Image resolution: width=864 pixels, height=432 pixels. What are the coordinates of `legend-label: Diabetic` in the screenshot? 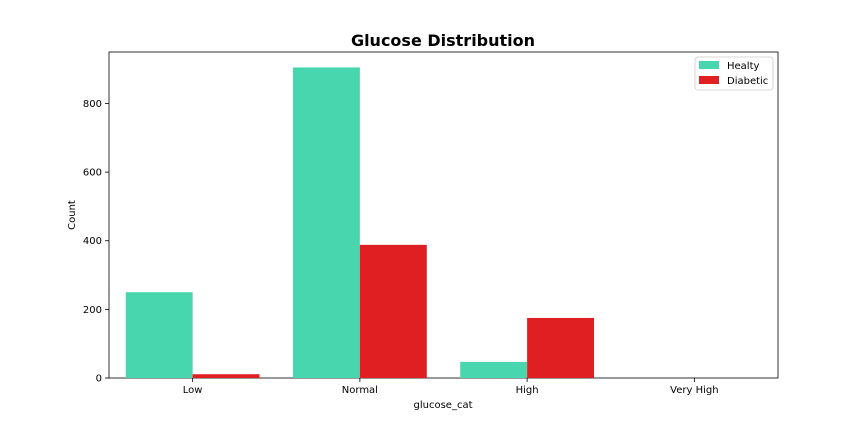 It's located at (747, 81).